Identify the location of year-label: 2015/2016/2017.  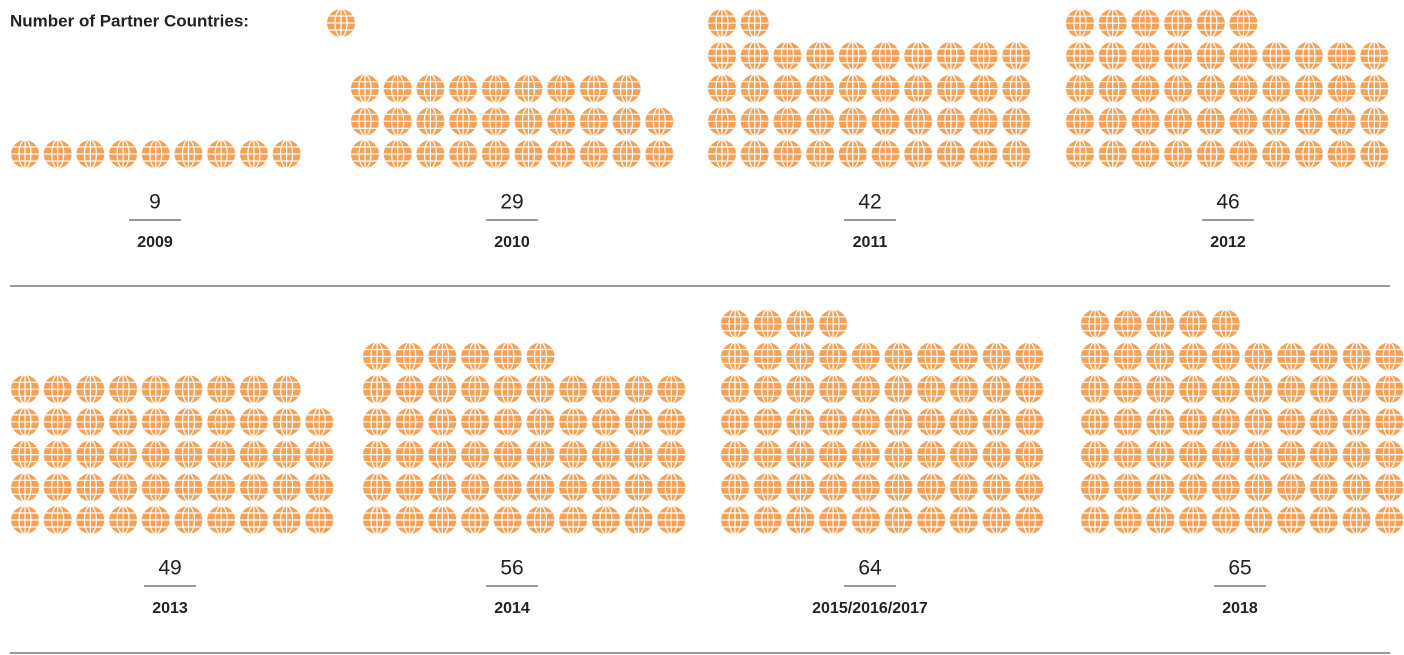
(870, 608).